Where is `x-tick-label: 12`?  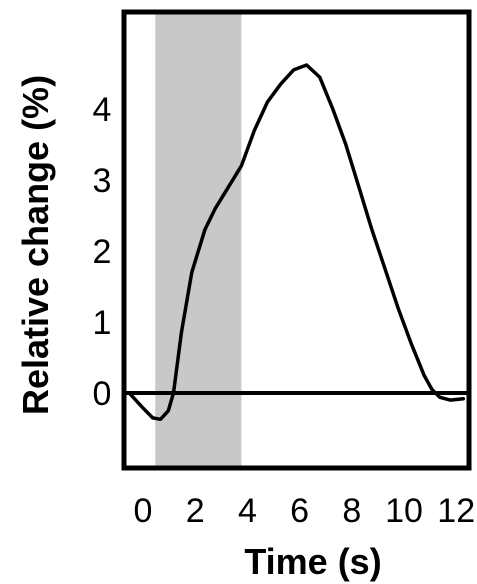 x-tick-label: 12 is located at coordinates (456, 511).